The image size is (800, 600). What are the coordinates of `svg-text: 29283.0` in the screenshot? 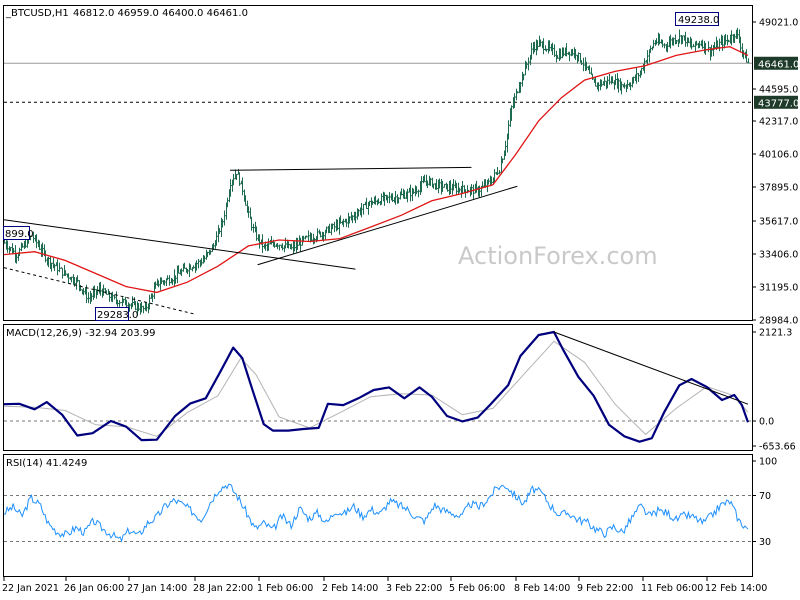 It's located at (117, 315).